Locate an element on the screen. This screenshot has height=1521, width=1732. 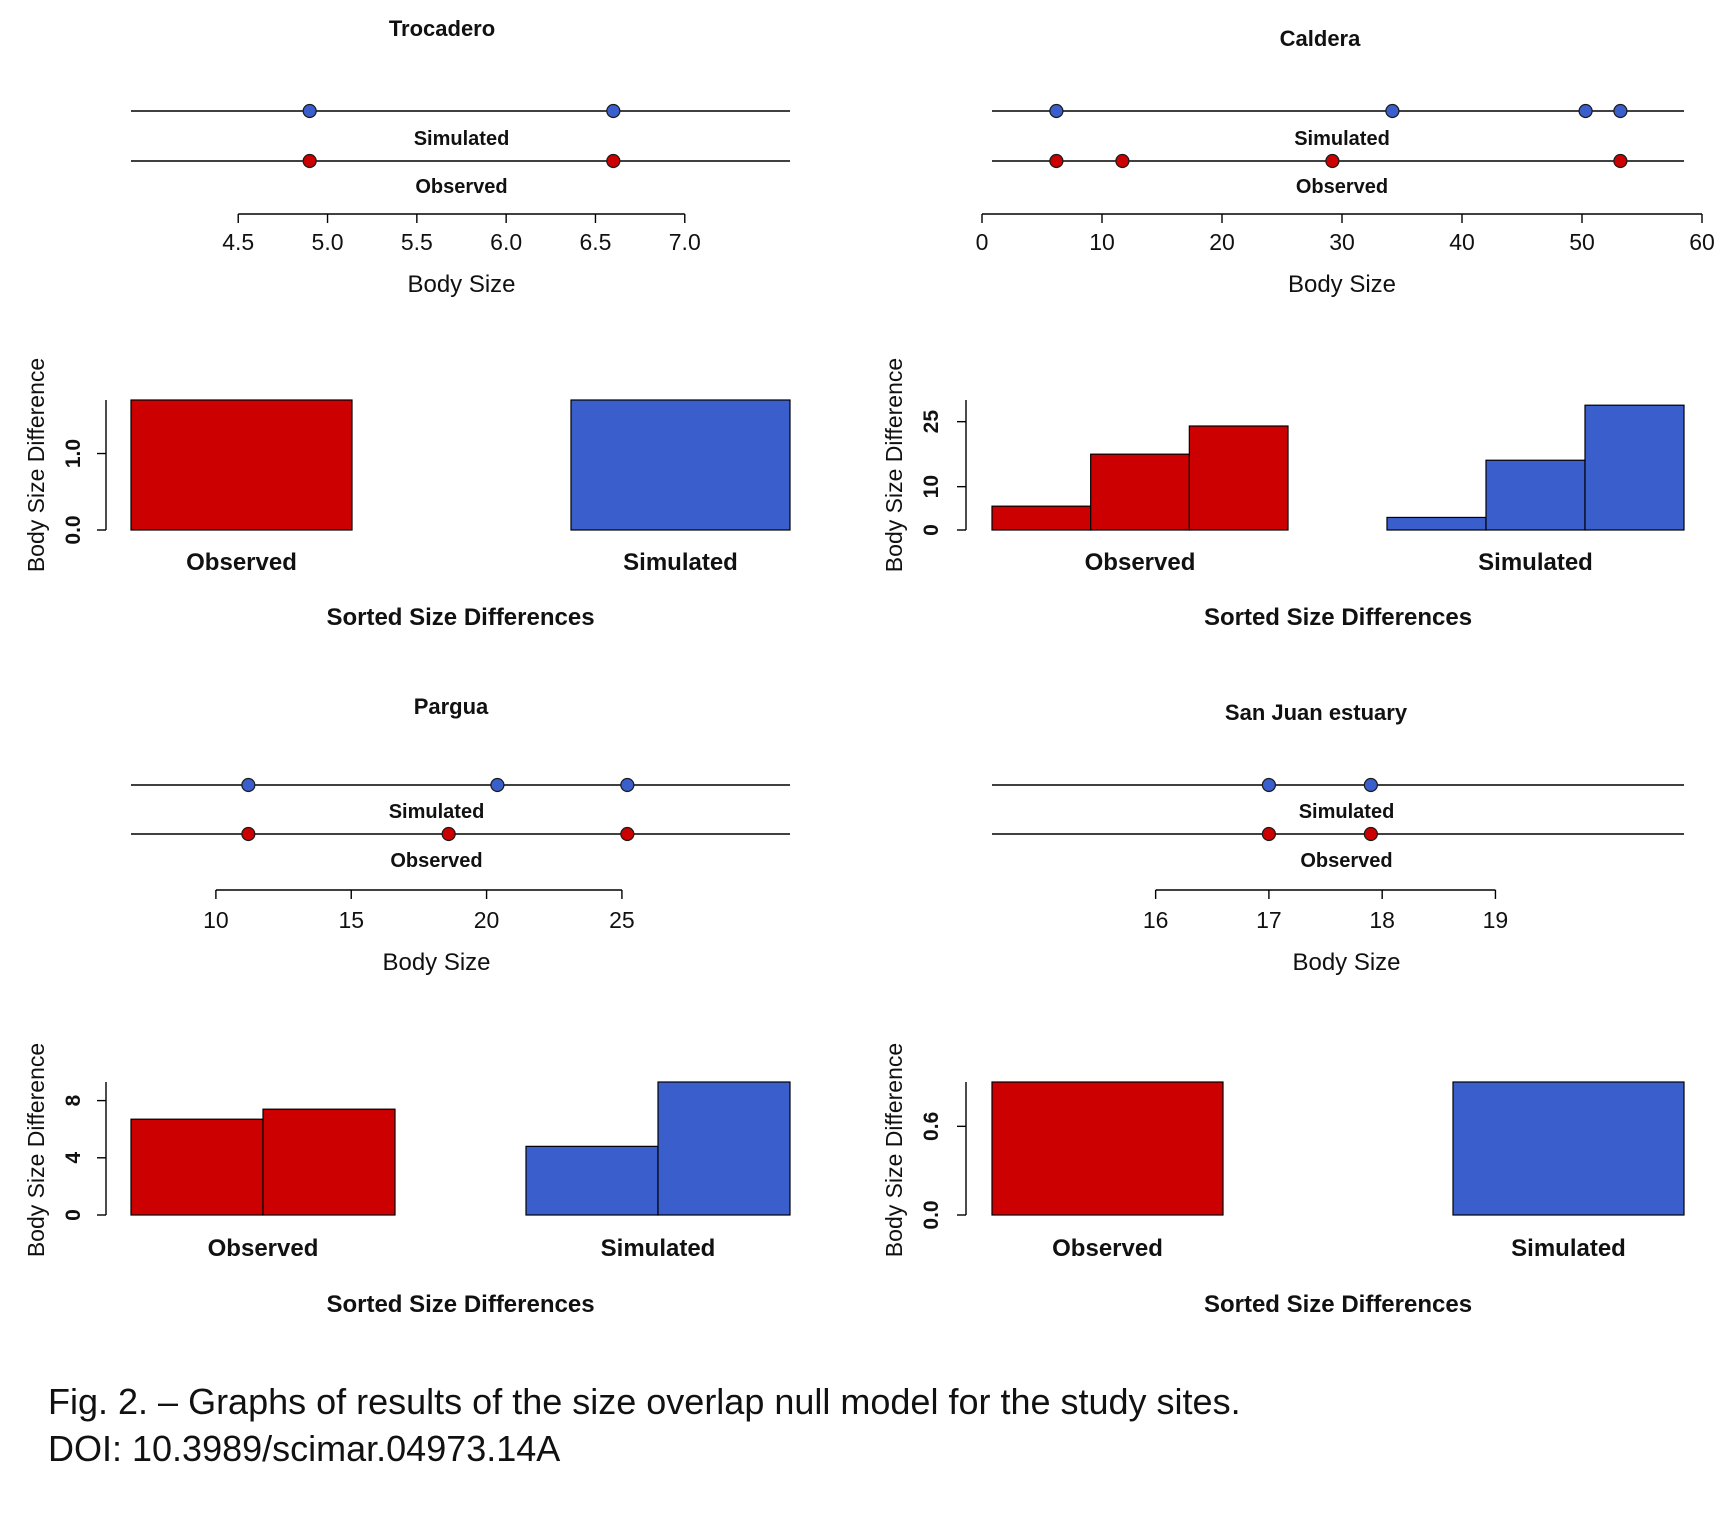
x-tick-label: 5.0 is located at coordinates (328, 242).